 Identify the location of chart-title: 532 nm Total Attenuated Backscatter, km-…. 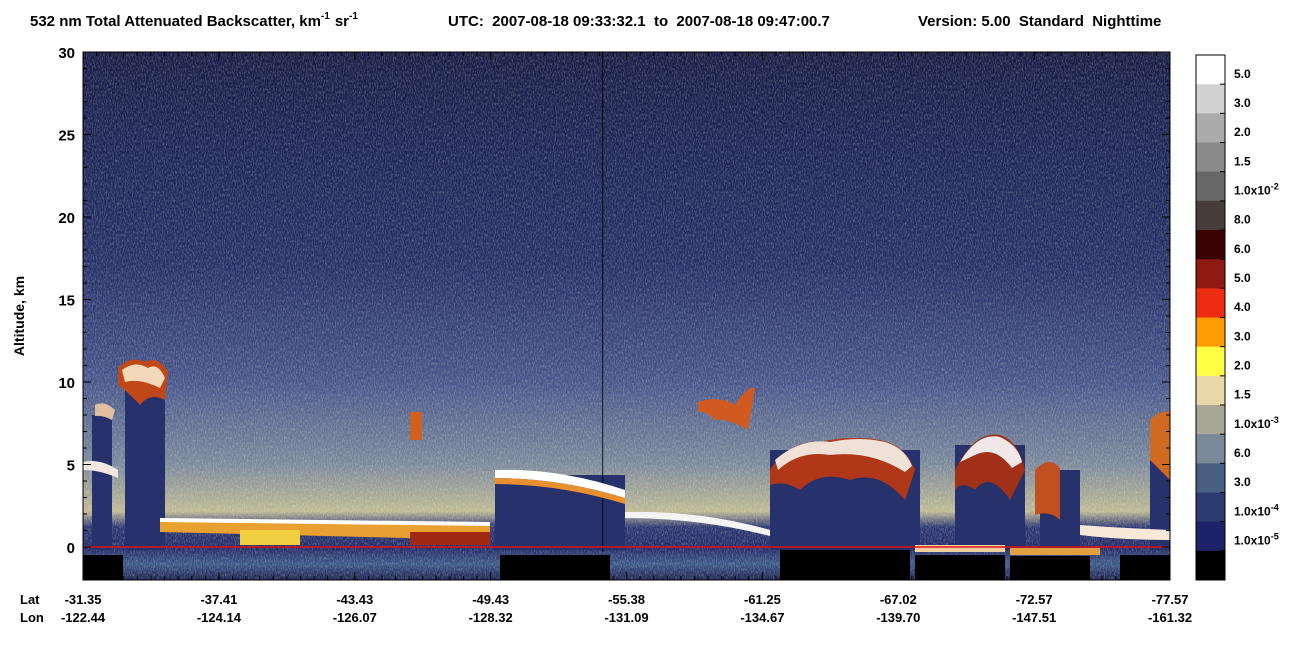
(194, 20).